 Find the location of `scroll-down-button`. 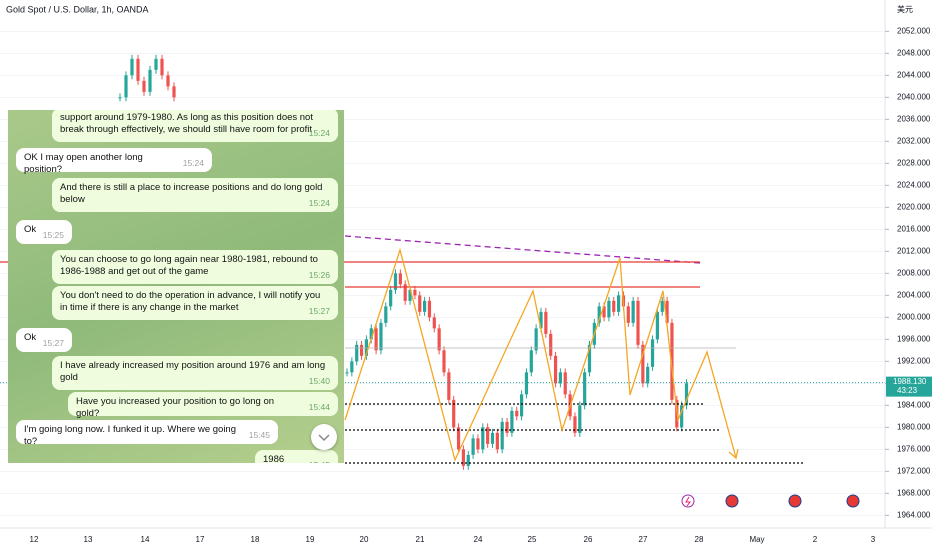

scroll-down-button is located at coordinates (324, 437).